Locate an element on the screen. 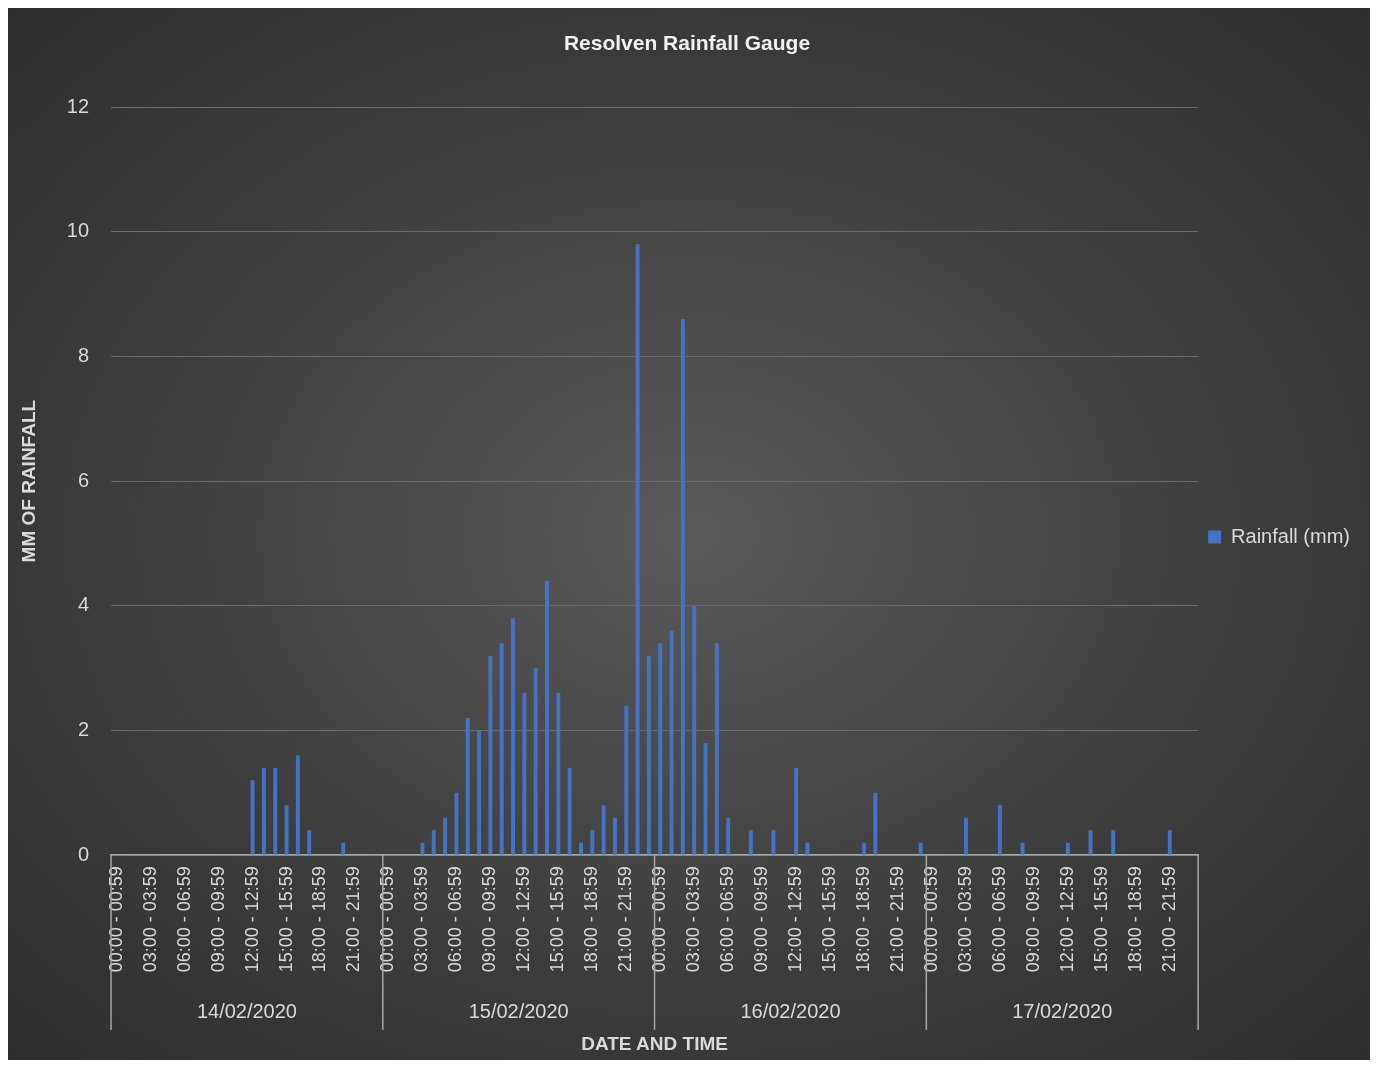  y-axis-title: MM OF RAINFALL is located at coordinates (28, 481).